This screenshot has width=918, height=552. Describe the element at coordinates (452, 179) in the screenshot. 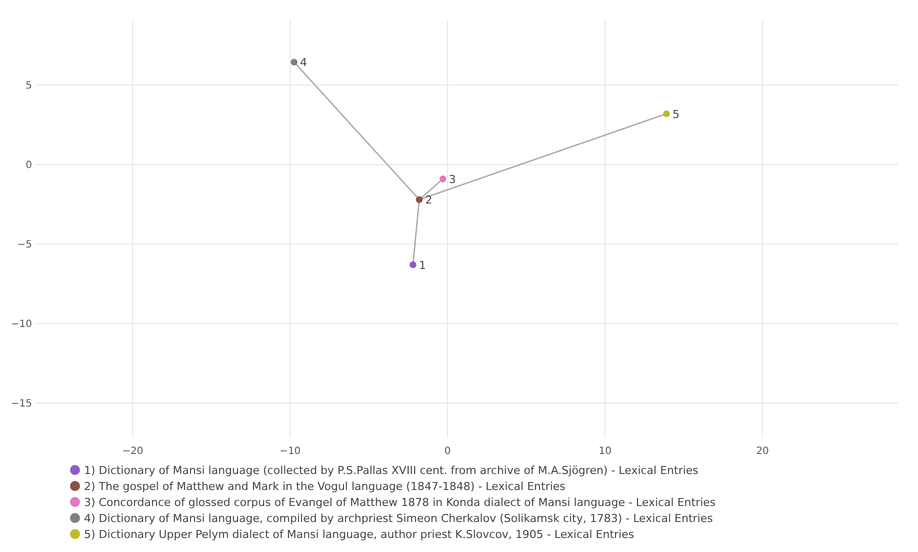

I see `annotation: 3` at that location.